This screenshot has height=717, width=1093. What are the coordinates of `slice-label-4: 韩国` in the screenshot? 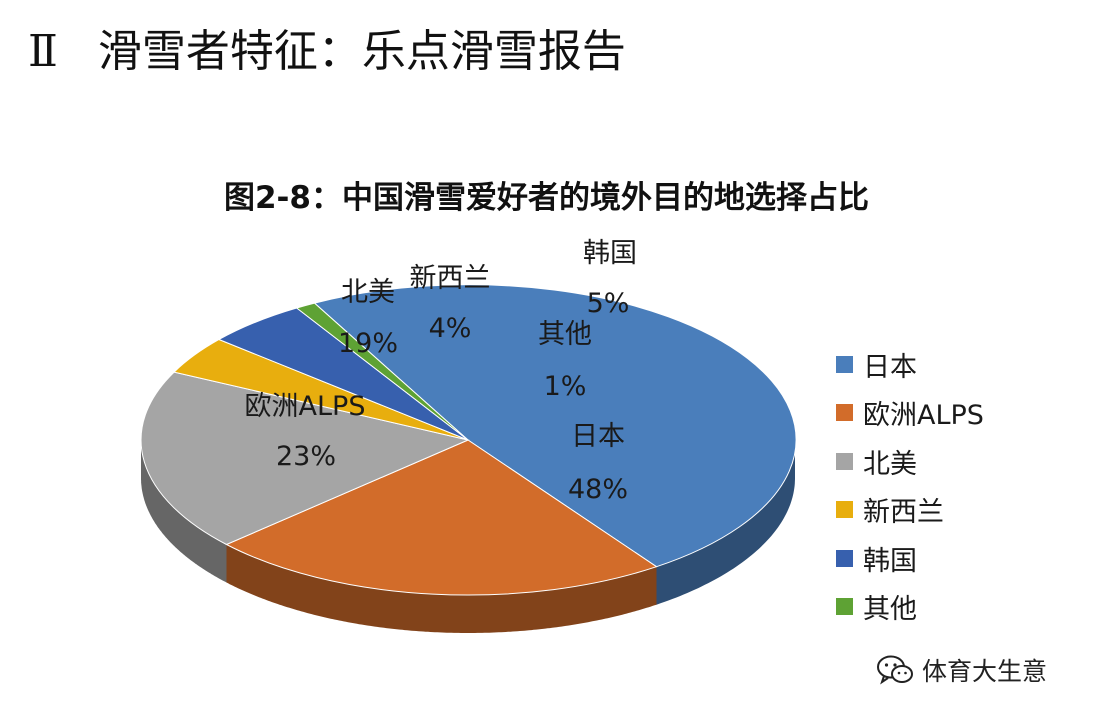 It's located at (610, 253).